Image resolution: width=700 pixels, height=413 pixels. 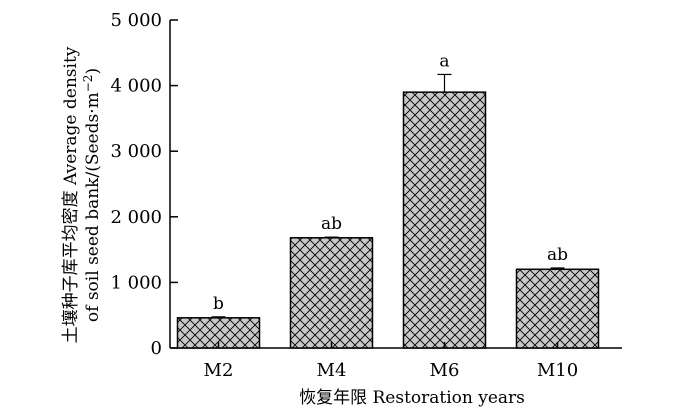 I want to click on x-axis-title: 恢复年限 Restoration years, so click(x=412, y=398).